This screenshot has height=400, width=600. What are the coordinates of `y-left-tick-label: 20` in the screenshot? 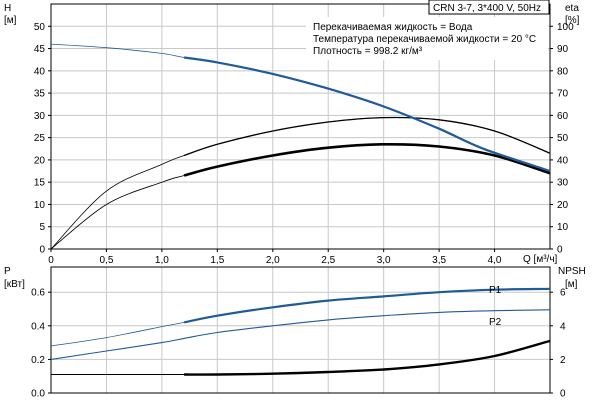 It's located at (40, 160).